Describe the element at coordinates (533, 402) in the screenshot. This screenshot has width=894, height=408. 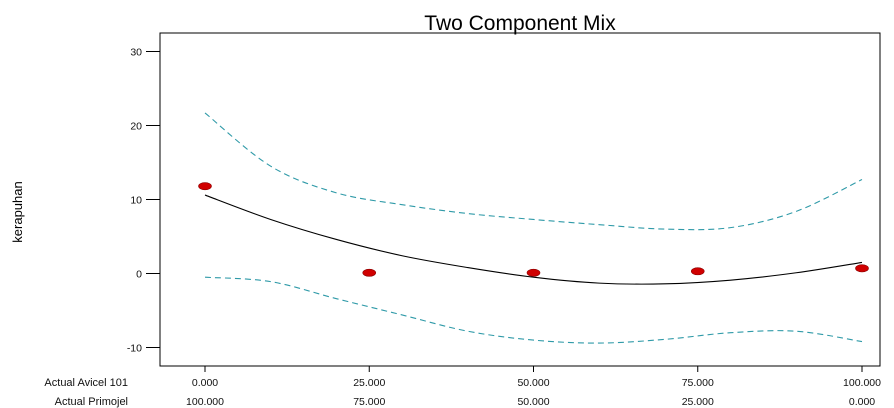
I see `x-tick-label-secondary: 50.000` at that location.